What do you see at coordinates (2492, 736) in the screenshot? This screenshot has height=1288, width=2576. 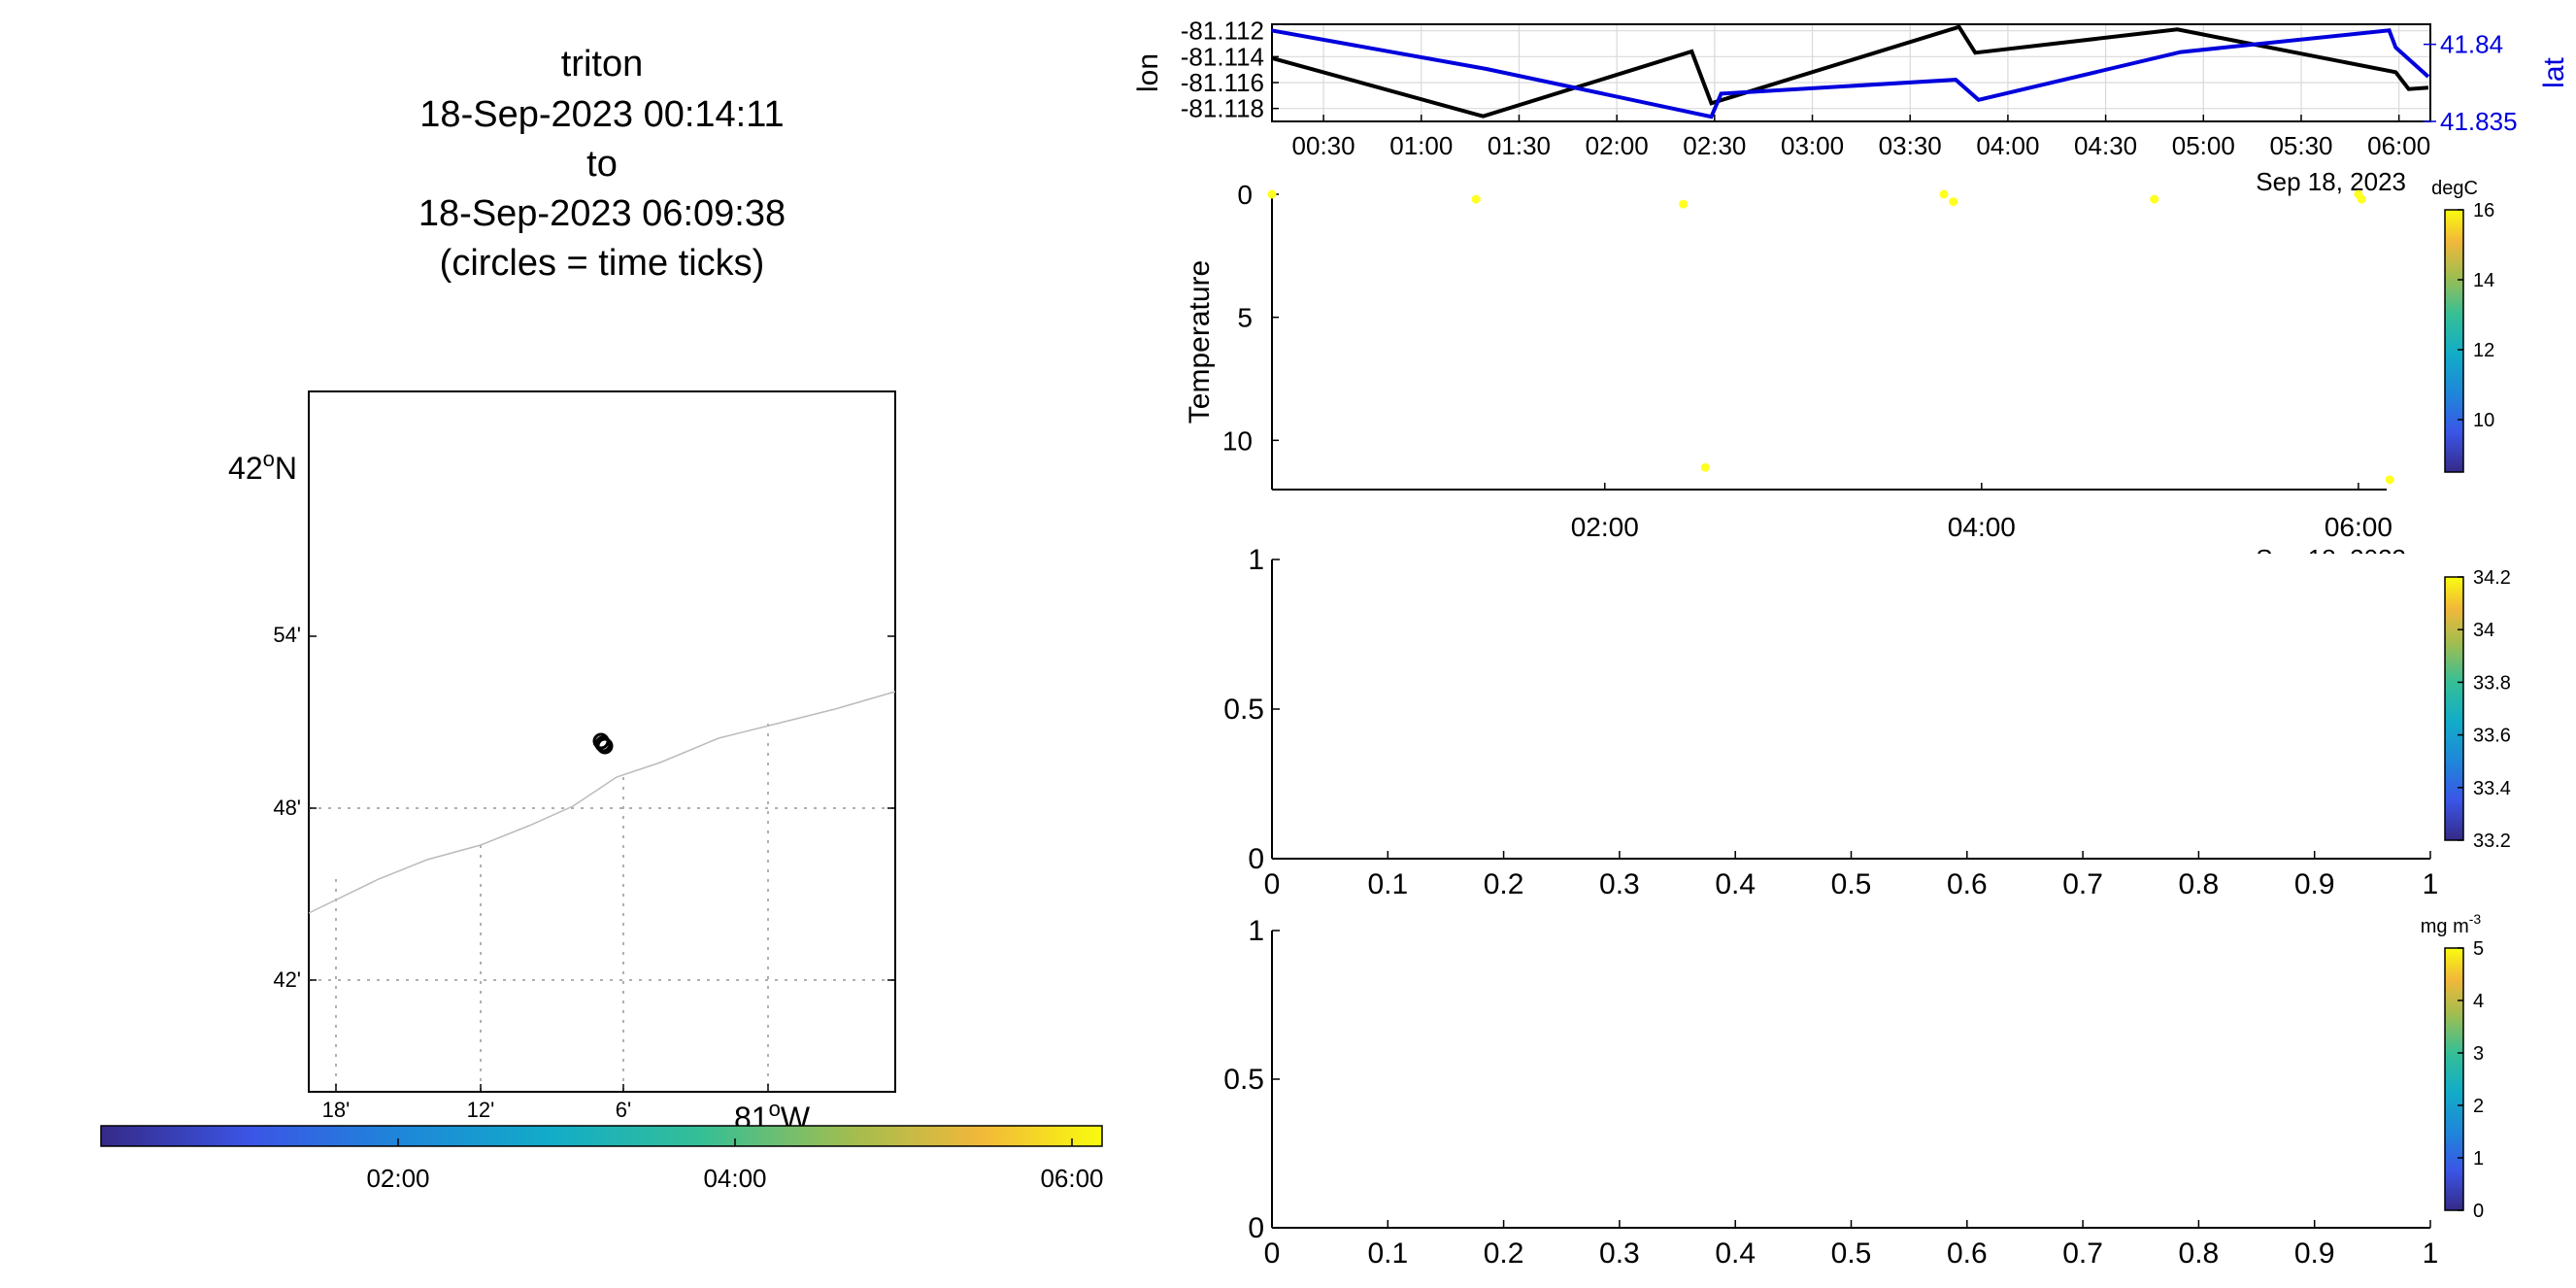 I see `colorbar-tick-label: 33.6` at bounding box center [2492, 736].